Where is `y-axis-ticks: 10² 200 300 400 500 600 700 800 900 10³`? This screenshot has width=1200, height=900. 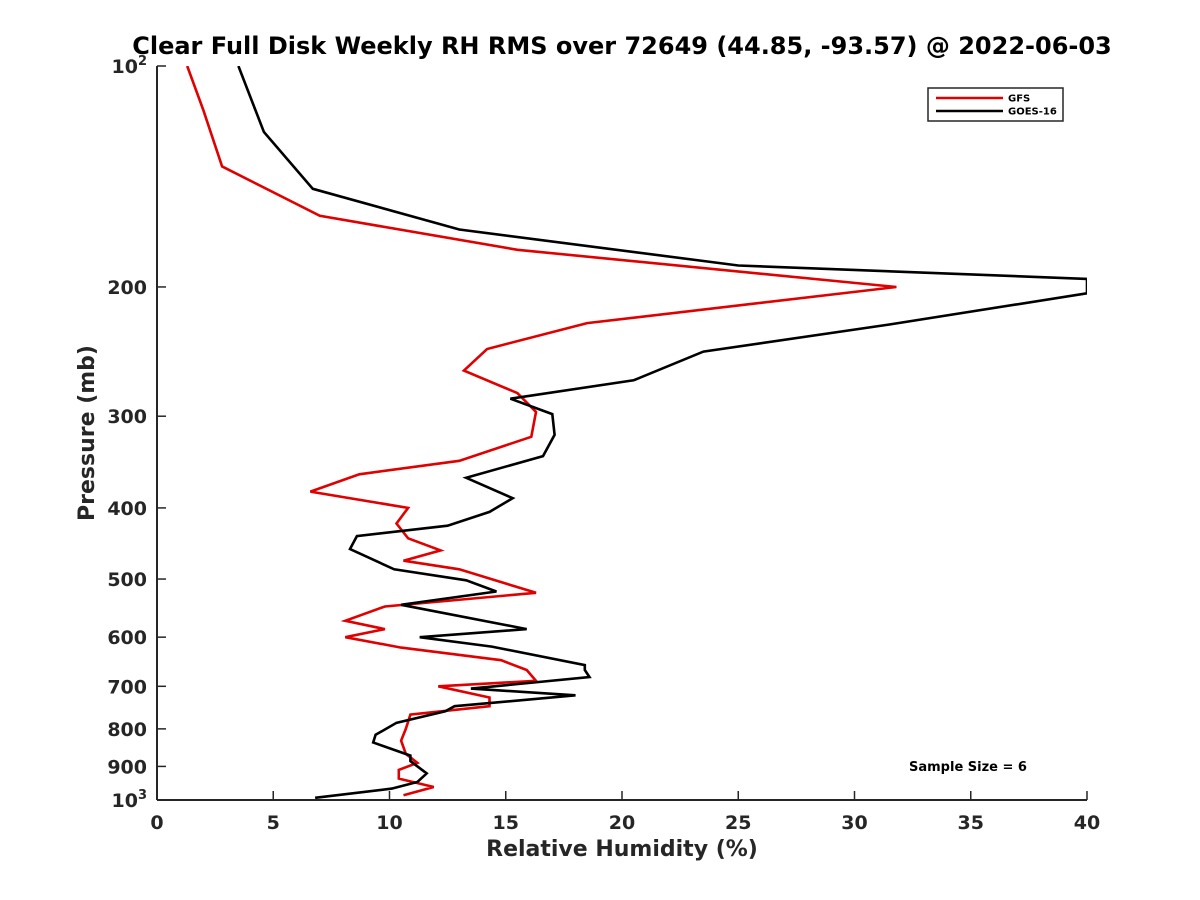 y-axis-ticks: 10² 200 300 400 500 600 700 800 900 10³ is located at coordinates (136, 433).